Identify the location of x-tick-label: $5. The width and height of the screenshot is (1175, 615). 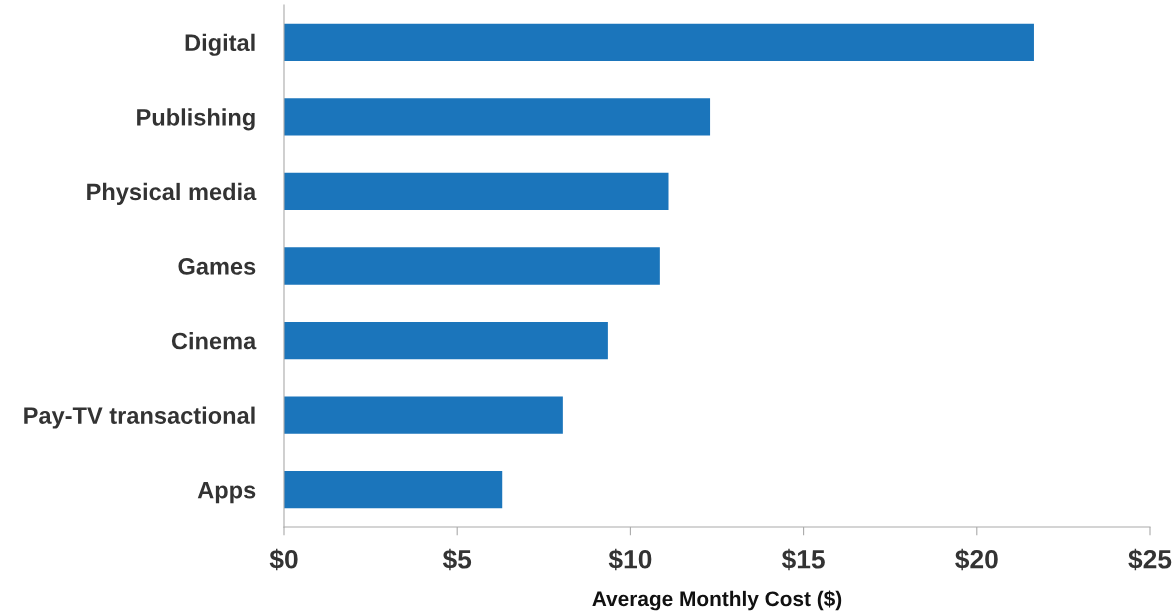
(457, 559).